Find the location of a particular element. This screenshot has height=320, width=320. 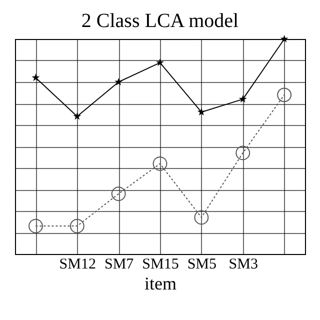

x-tick-label: SM3 is located at coordinates (243, 264).